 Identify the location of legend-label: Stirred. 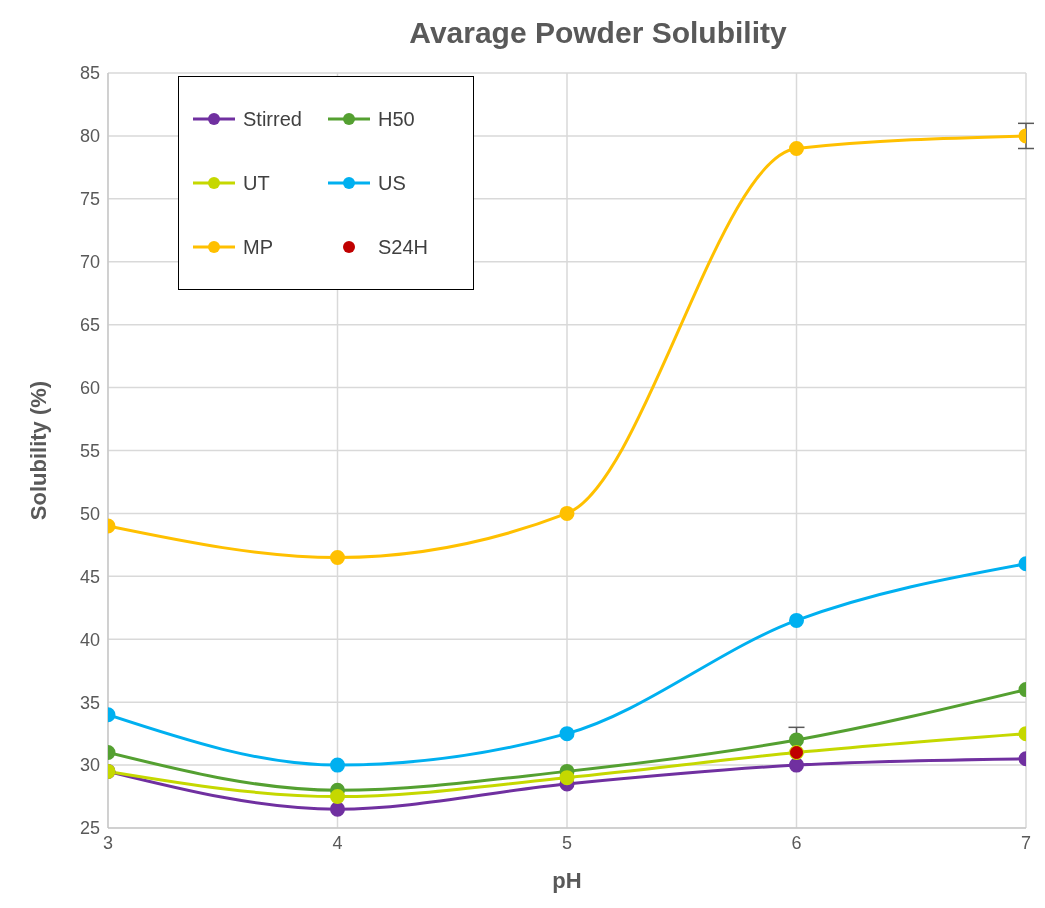
(272, 119).